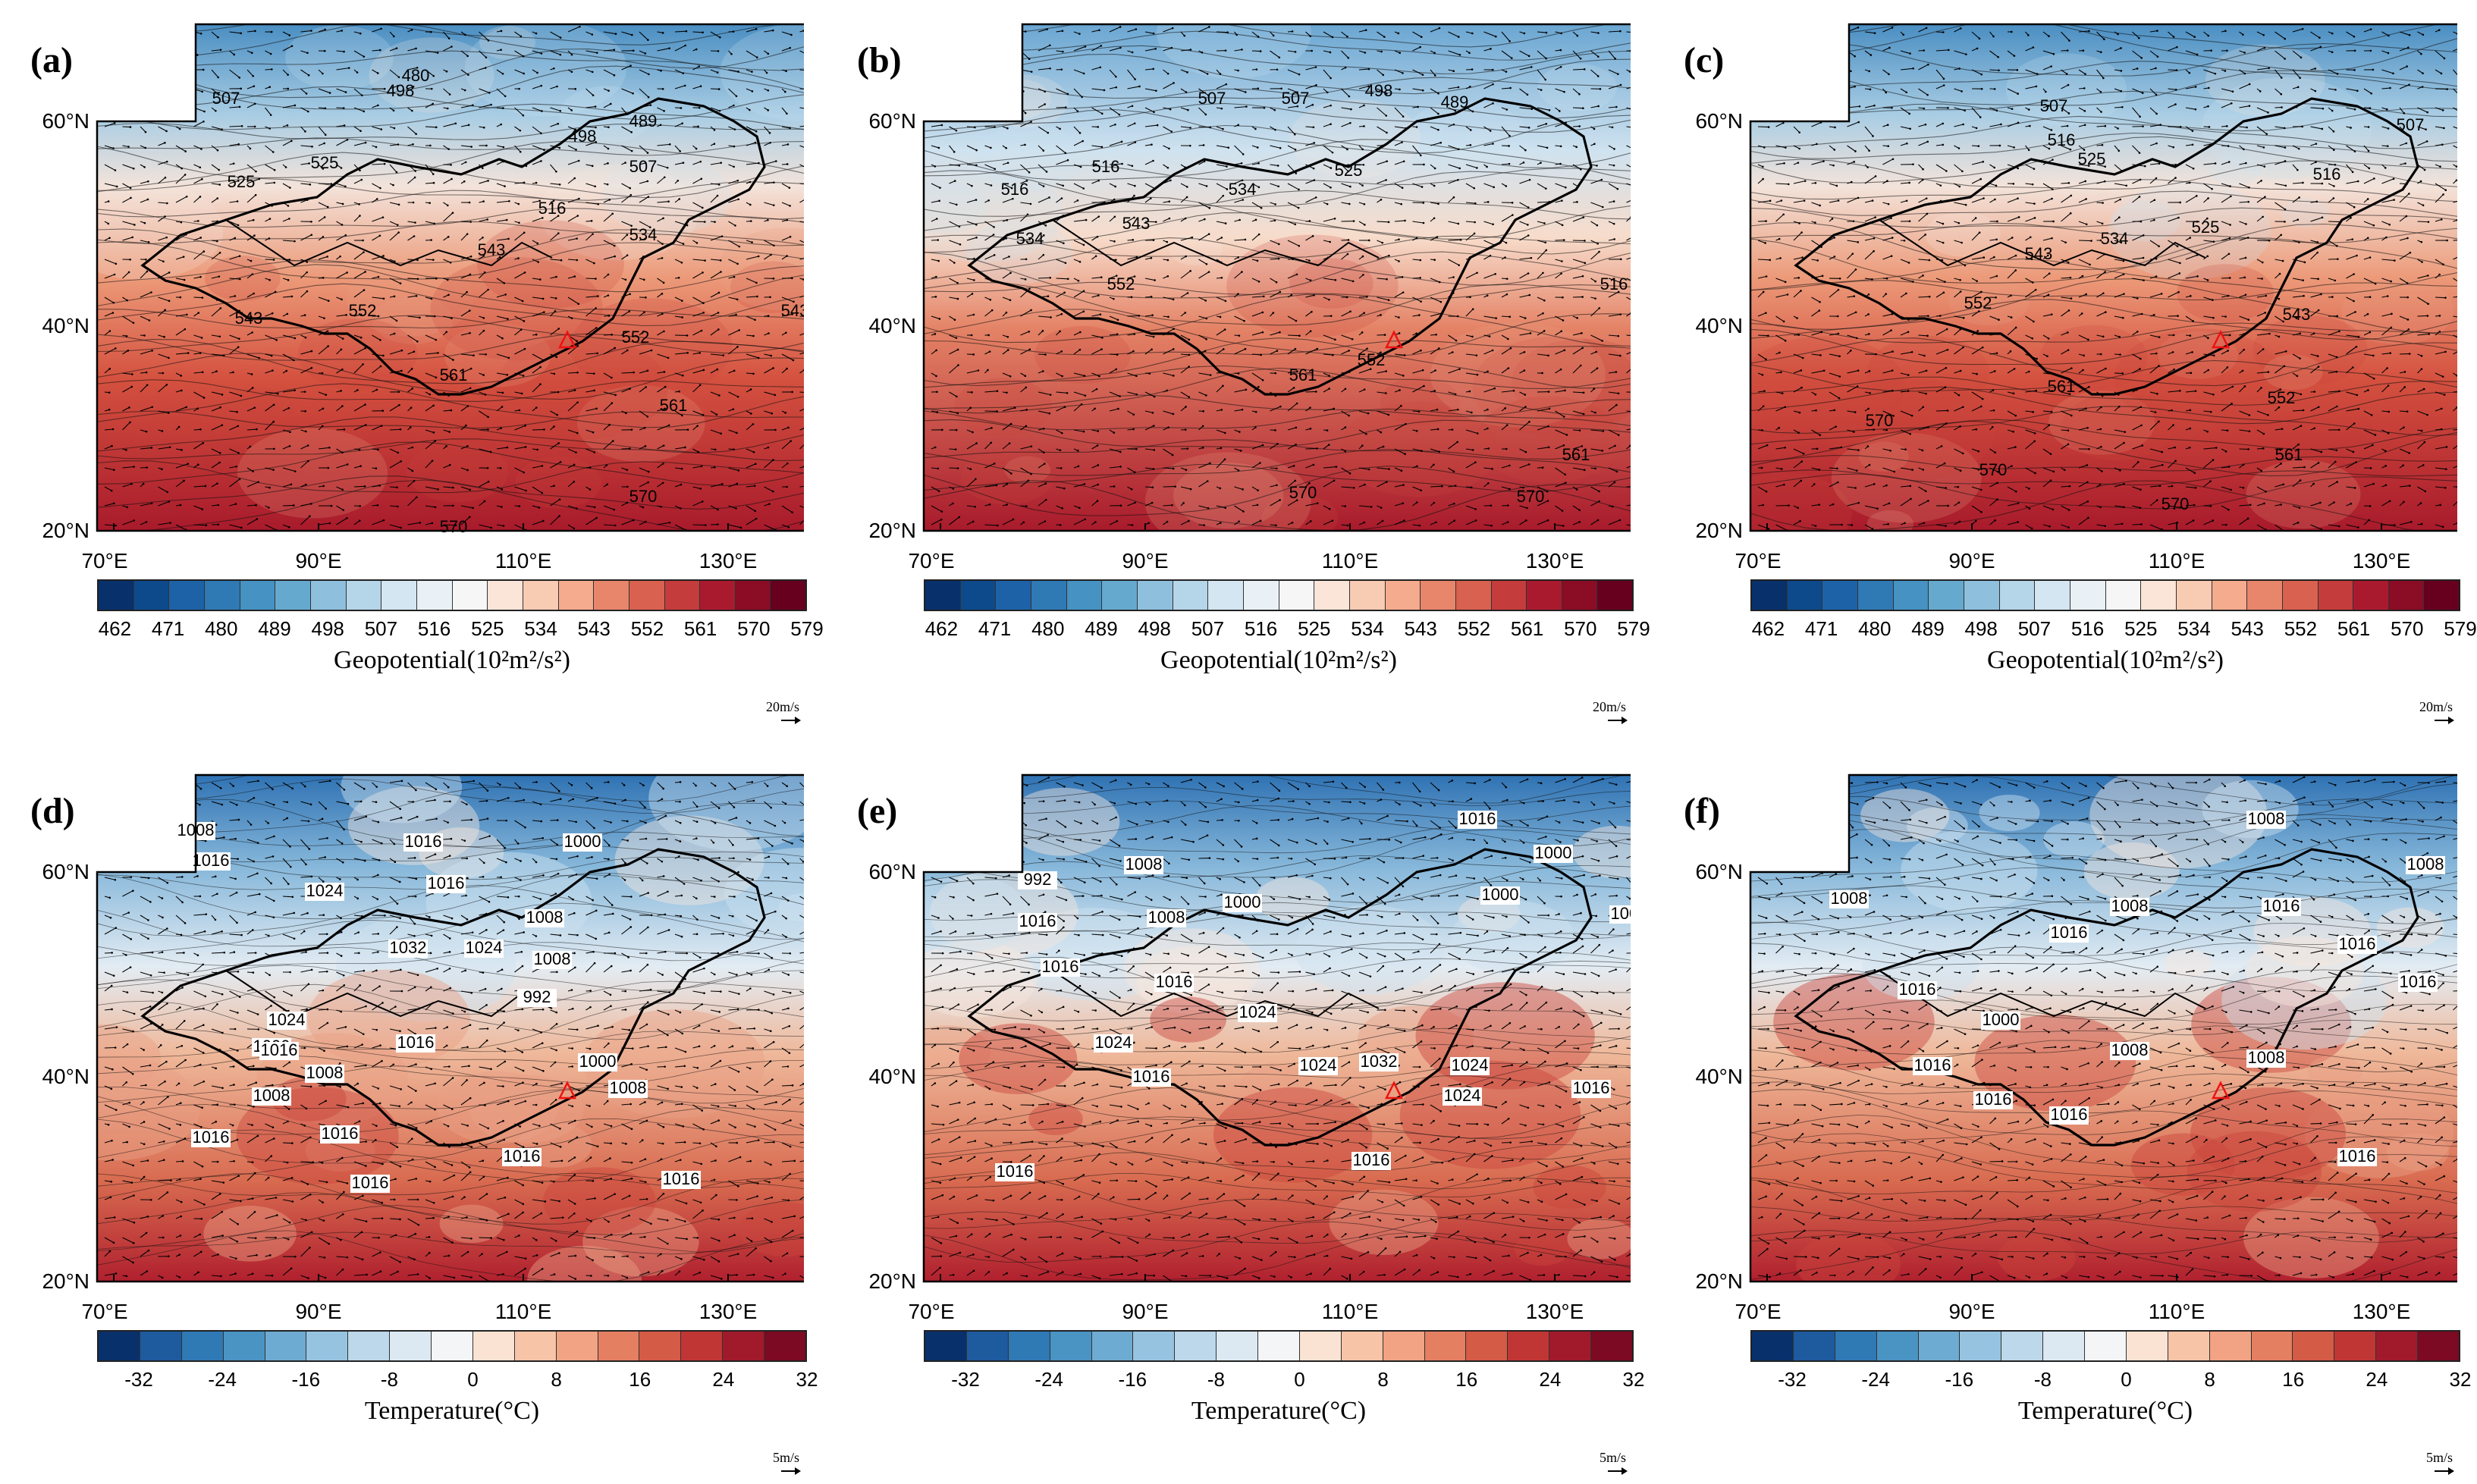  What do you see at coordinates (1383, 1379) in the screenshot?
I see `colorbar-tick: 8` at bounding box center [1383, 1379].